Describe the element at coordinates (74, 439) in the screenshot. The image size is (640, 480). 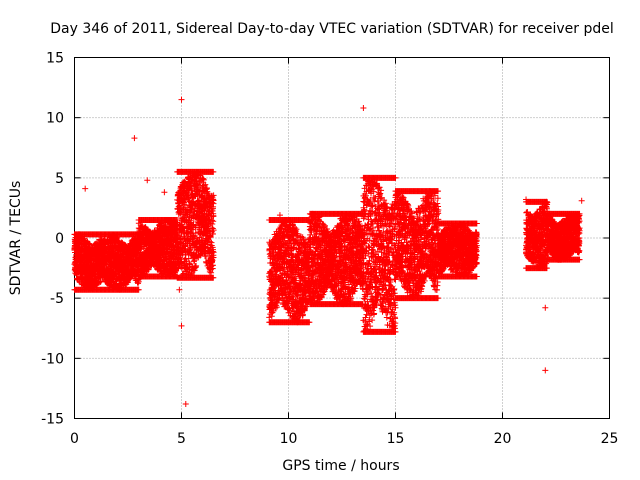
I see `x-tick-label: 0` at that location.